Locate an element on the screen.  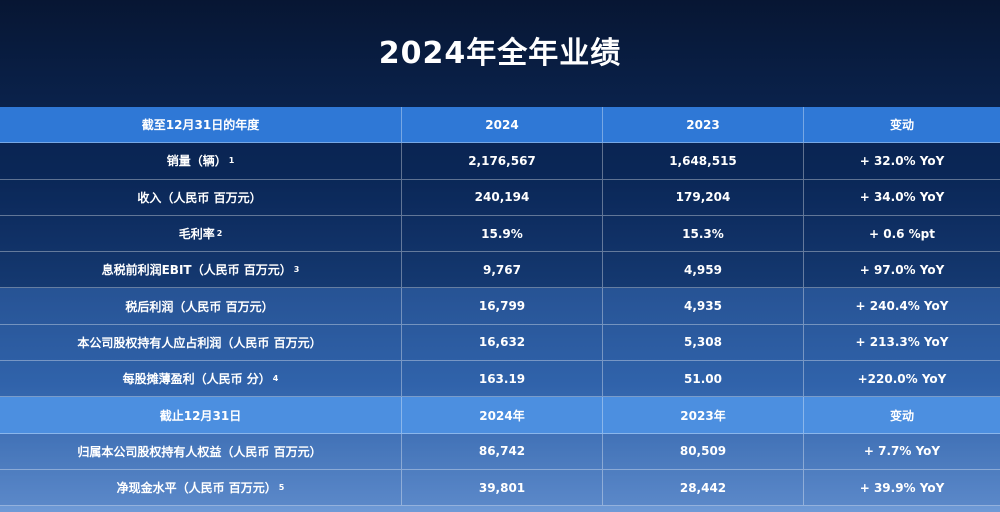
value-change: + 32.0% YoY is located at coordinates (902, 160).